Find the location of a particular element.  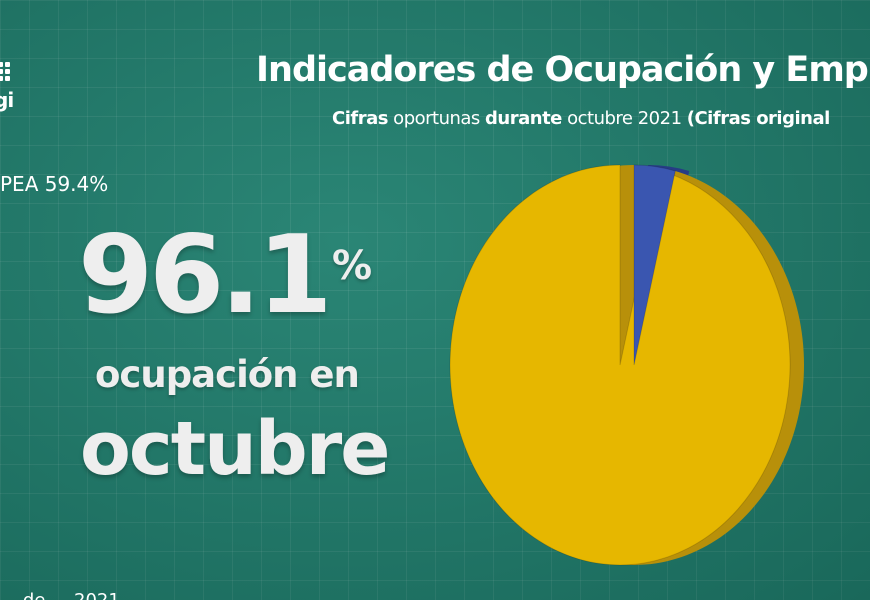

occupation-rate-value: 96.1 is located at coordinates (205, 275).